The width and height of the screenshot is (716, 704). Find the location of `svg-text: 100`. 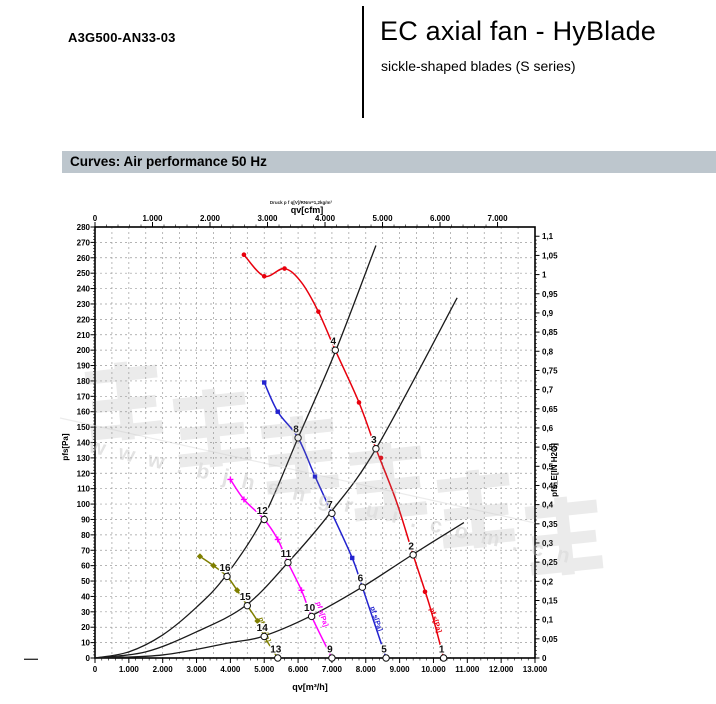

svg-text: 100 is located at coordinates (84, 504).